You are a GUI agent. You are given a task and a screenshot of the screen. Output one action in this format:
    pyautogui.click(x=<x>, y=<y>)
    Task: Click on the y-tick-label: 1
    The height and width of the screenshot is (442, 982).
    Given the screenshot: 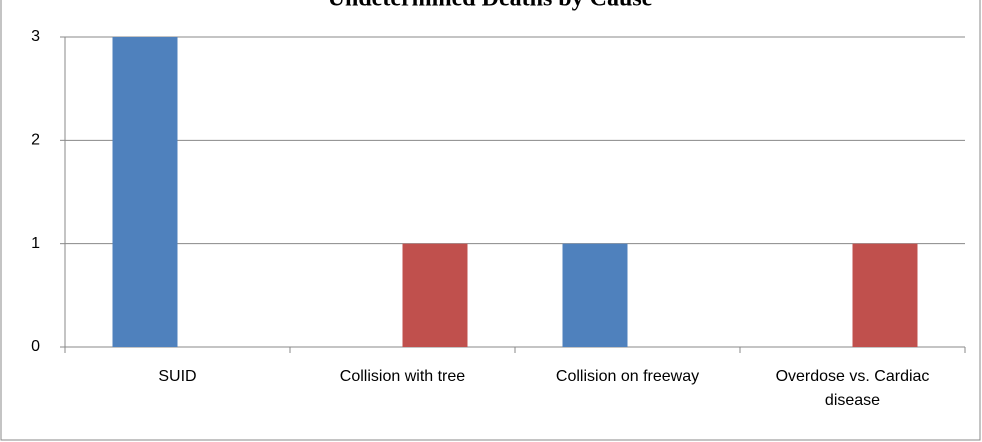 What is the action you would take?
    pyautogui.click(x=35, y=243)
    